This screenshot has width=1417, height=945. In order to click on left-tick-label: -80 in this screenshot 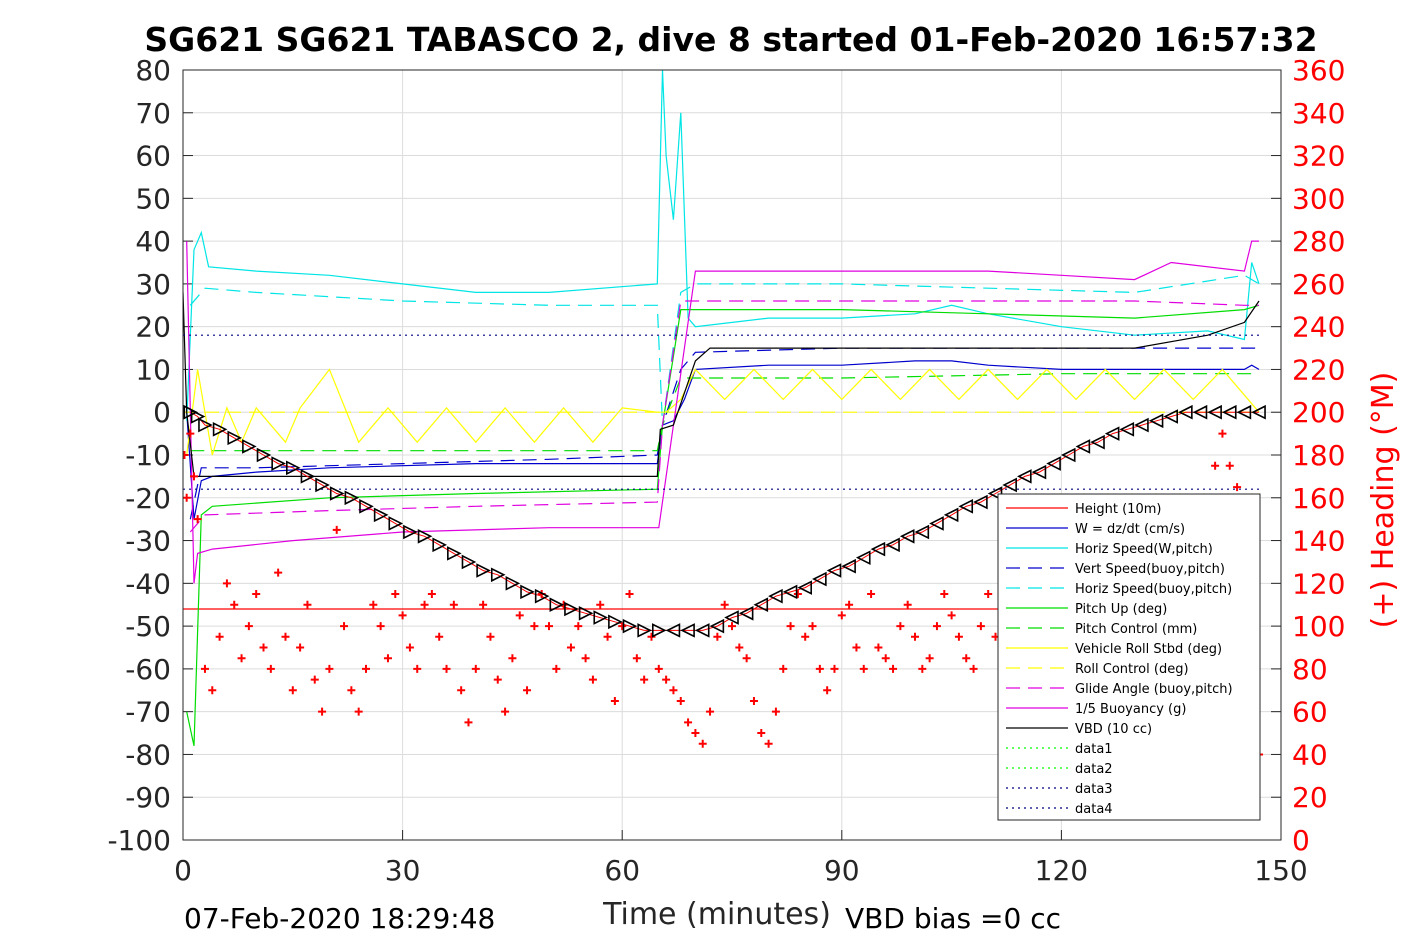, I will do `click(148, 754)`.